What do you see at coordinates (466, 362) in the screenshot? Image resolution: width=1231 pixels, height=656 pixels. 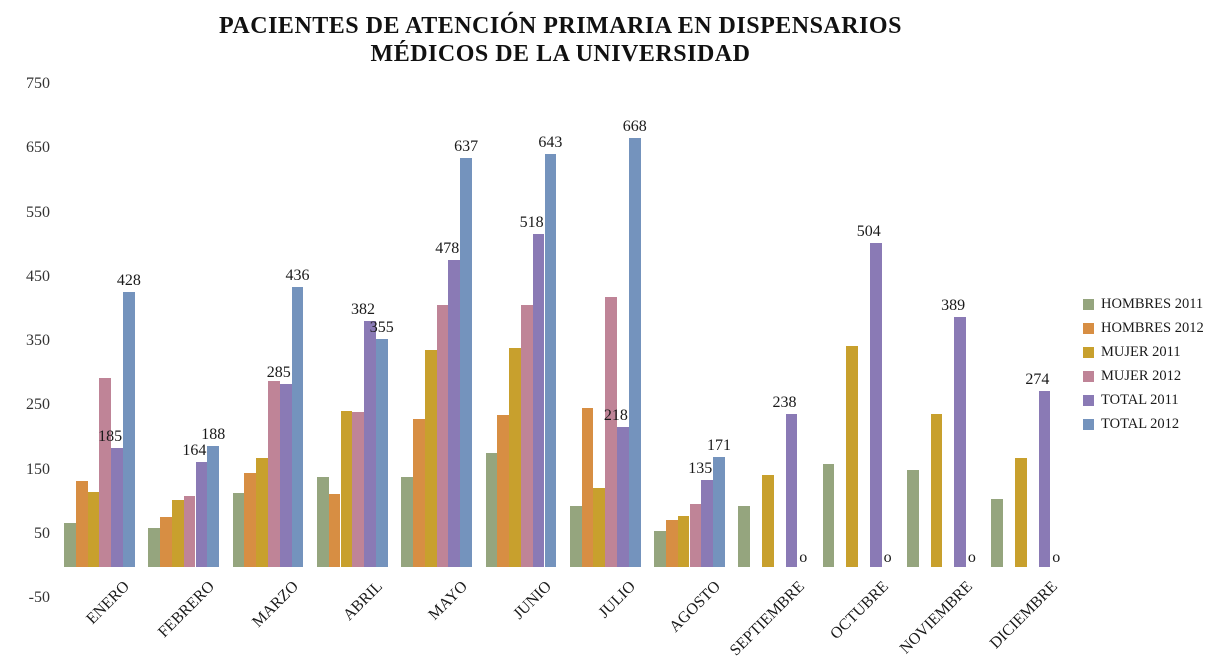 I see `bar-total-2012-mayo` at bounding box center [466, 362].